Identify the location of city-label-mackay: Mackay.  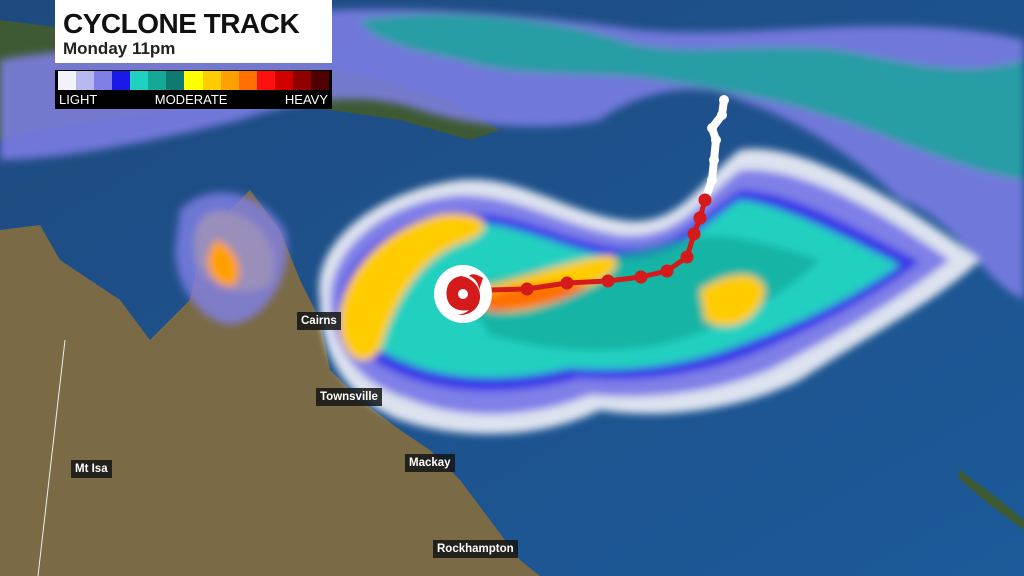
(430, 463).